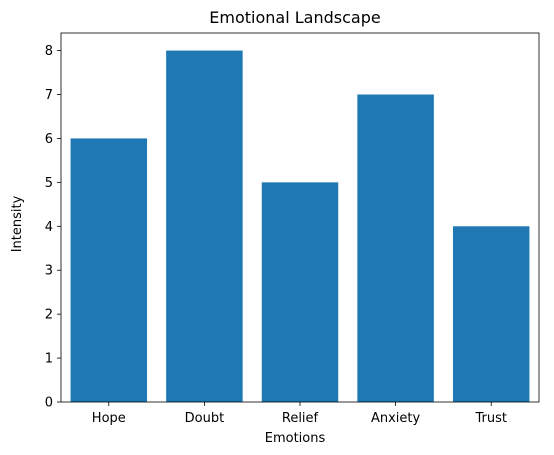 This screenshot has width=554, height=455. I want to click on bar-hope, so click(109, 270).